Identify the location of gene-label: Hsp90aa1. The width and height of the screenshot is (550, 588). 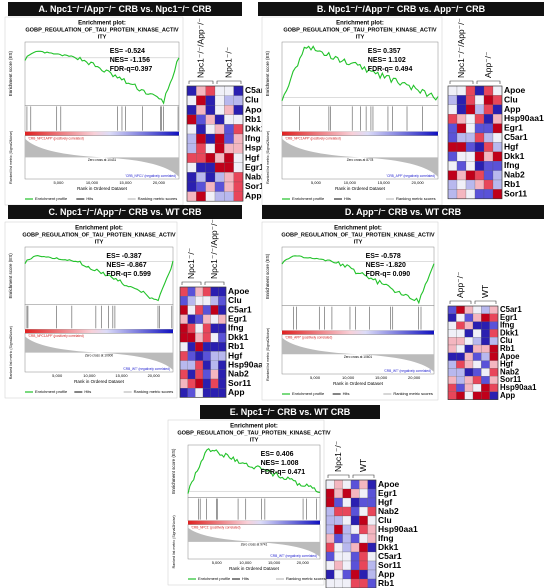
(248, 364).